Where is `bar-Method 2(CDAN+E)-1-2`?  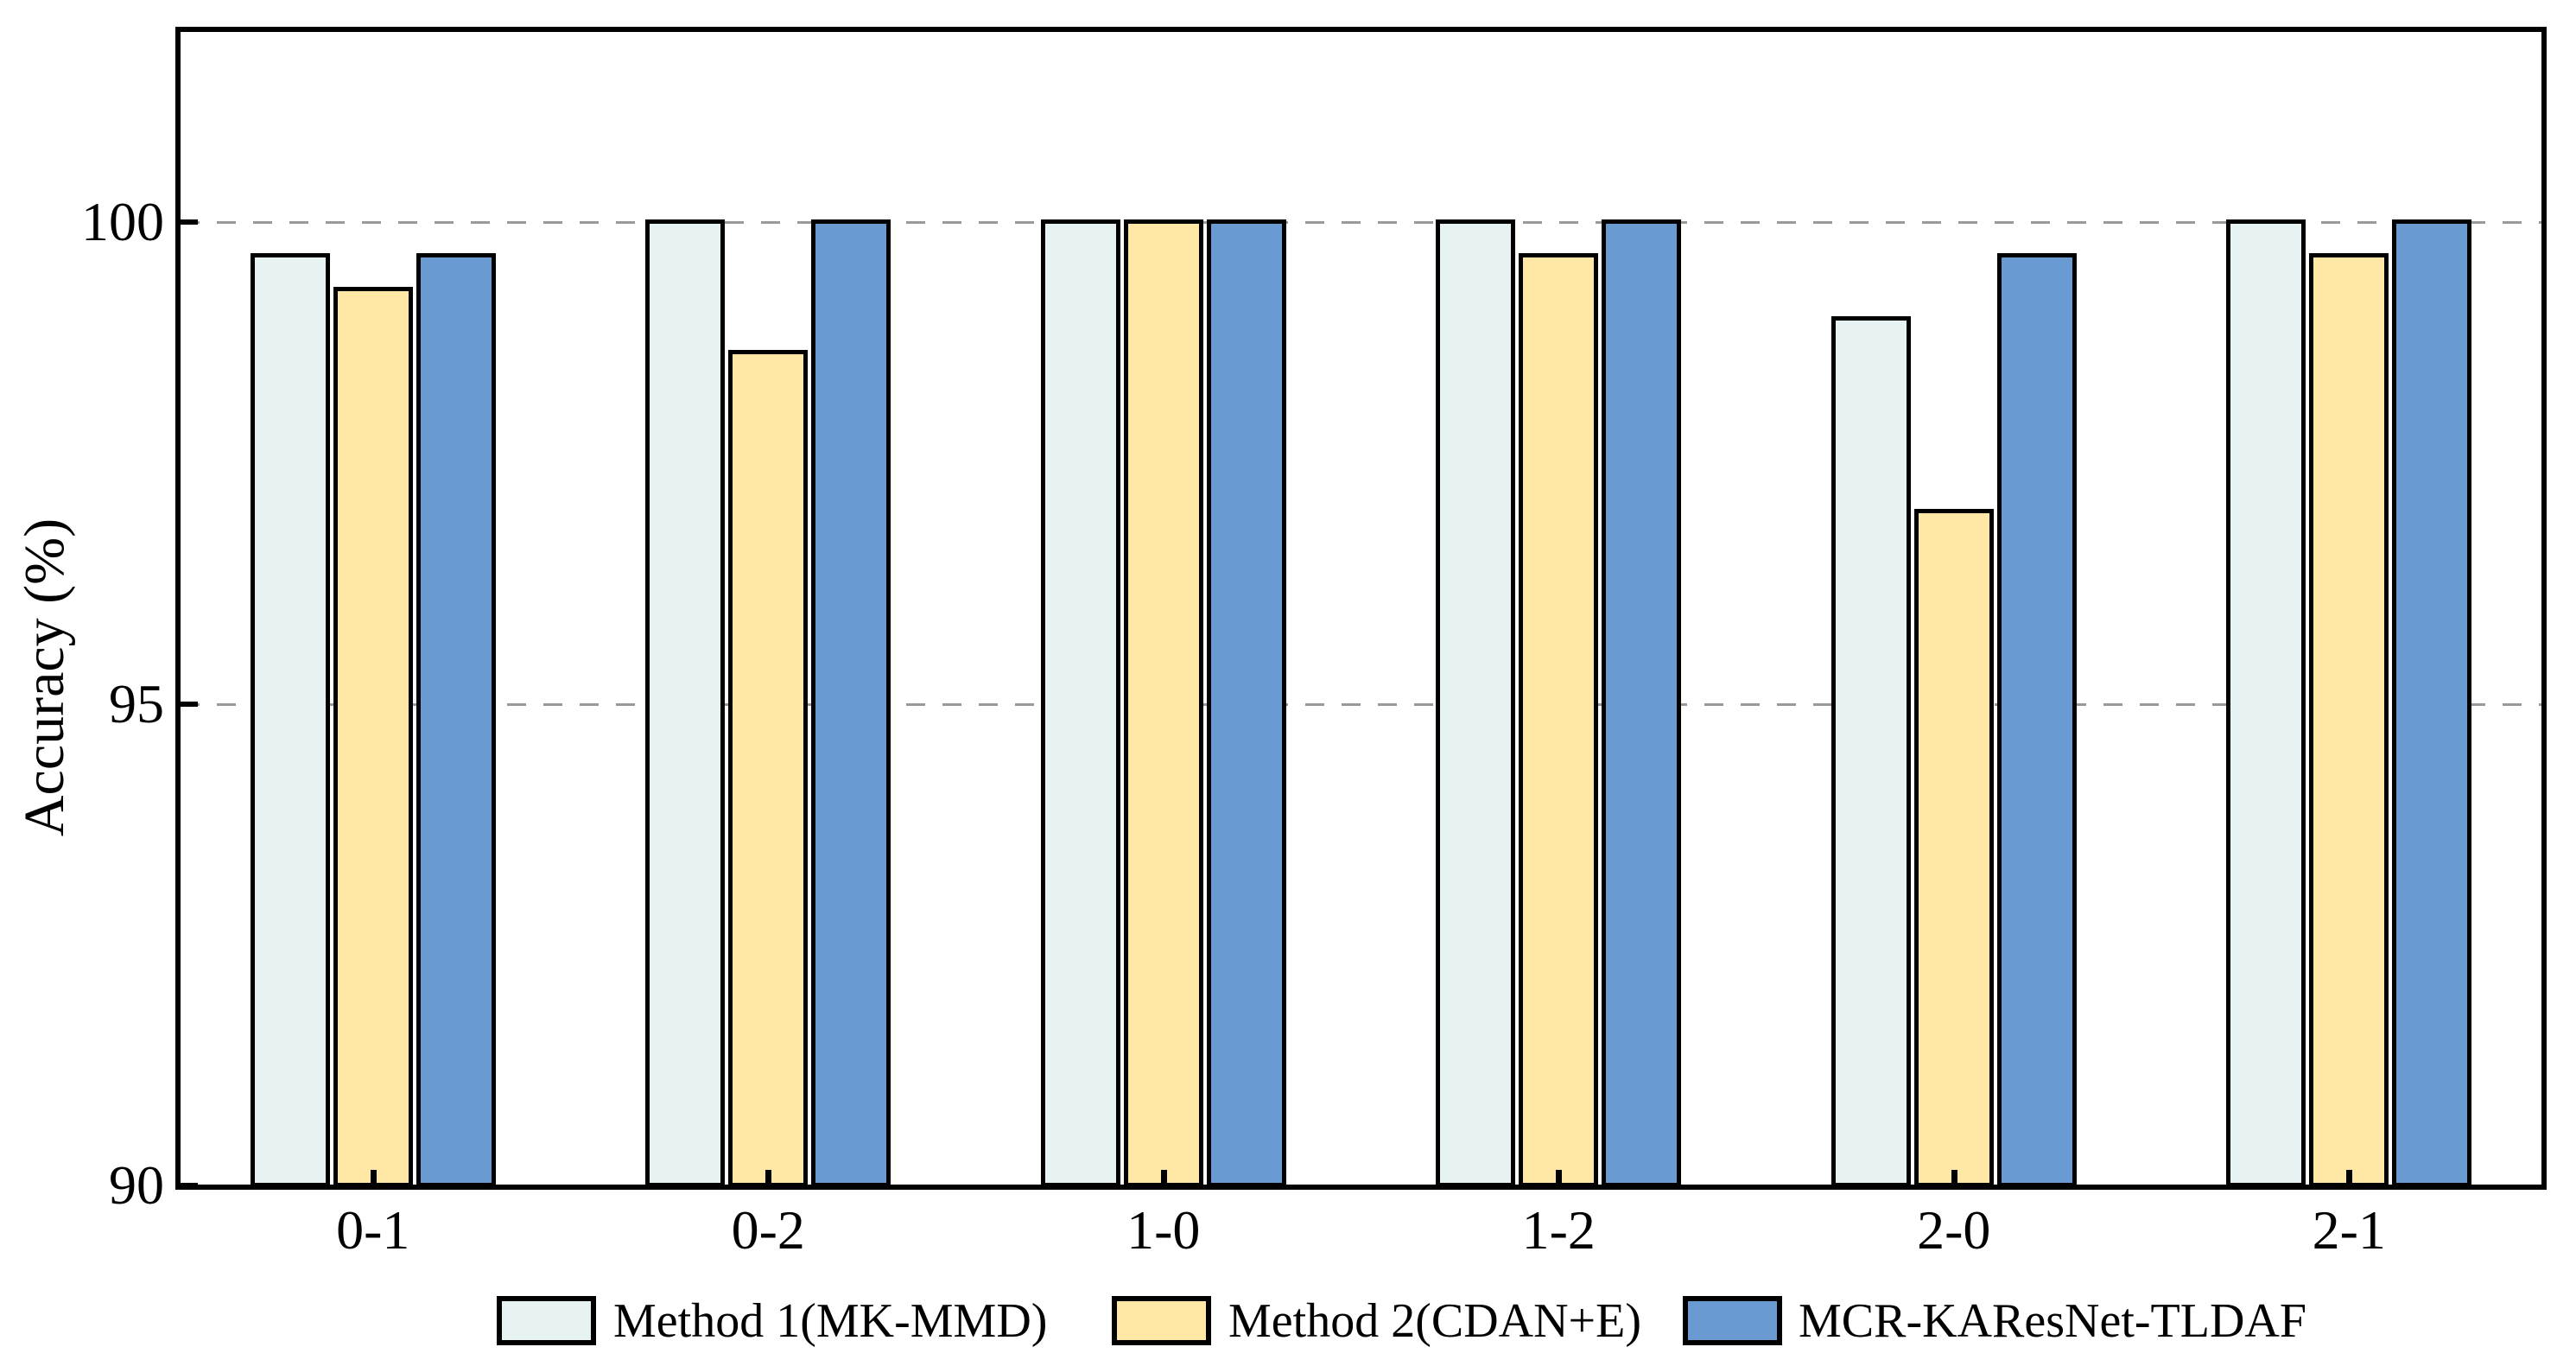 bar-Method 2(CDAN+E)-1-2 is located at coordinates (1559, 720).